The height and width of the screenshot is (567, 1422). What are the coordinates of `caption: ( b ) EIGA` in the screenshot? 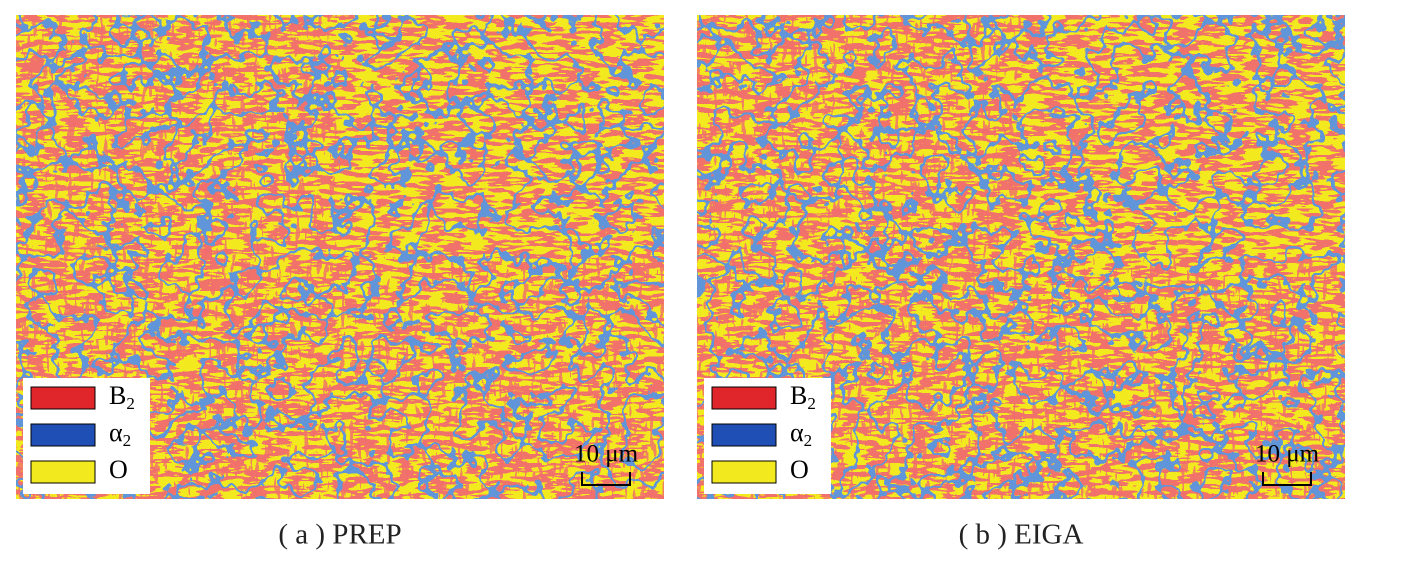 It's located at (1021, 535).